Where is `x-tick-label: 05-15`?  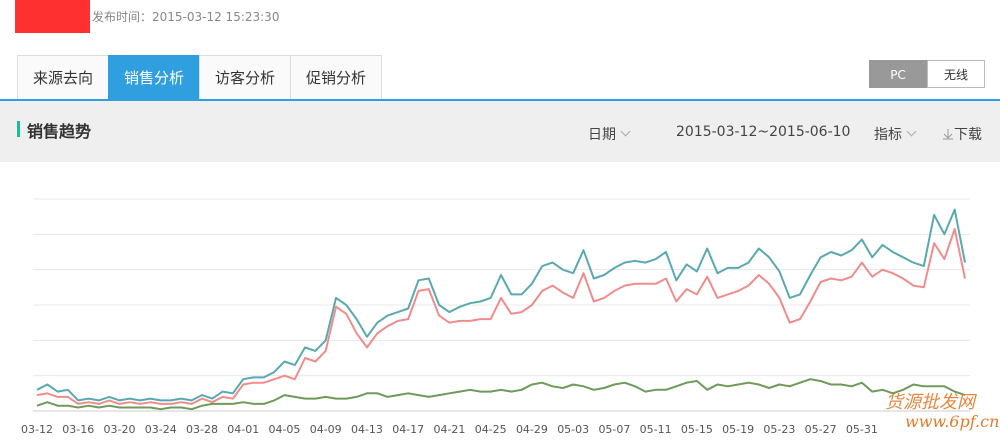 x-tick-label: 05-15 is located at coordinates (697, 429).